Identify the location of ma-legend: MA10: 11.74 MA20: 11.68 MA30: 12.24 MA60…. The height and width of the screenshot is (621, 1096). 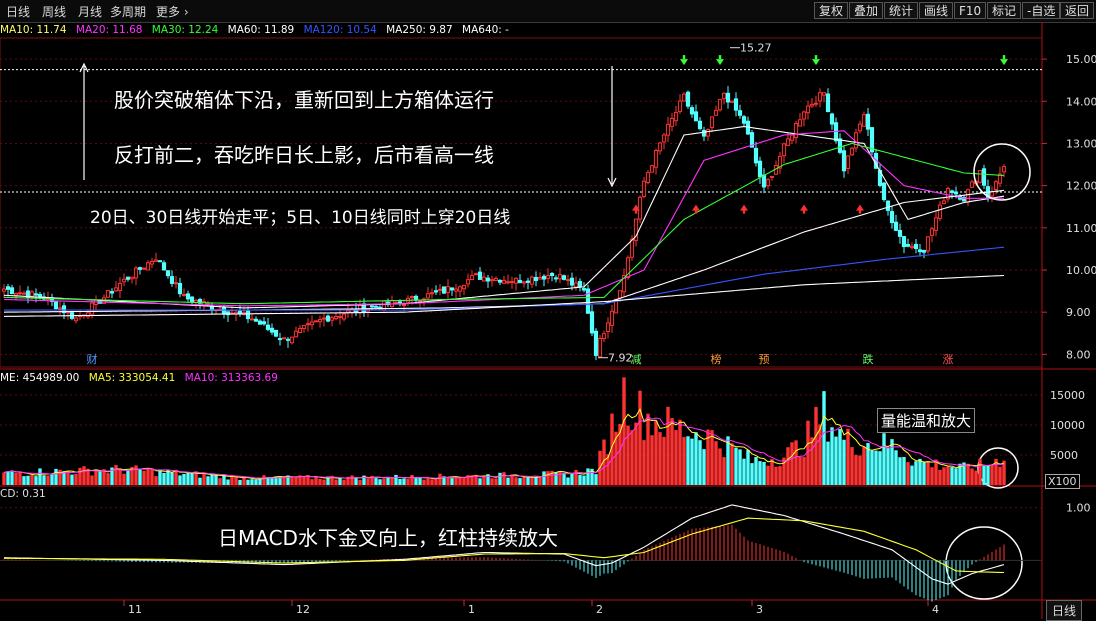
(257, 31).